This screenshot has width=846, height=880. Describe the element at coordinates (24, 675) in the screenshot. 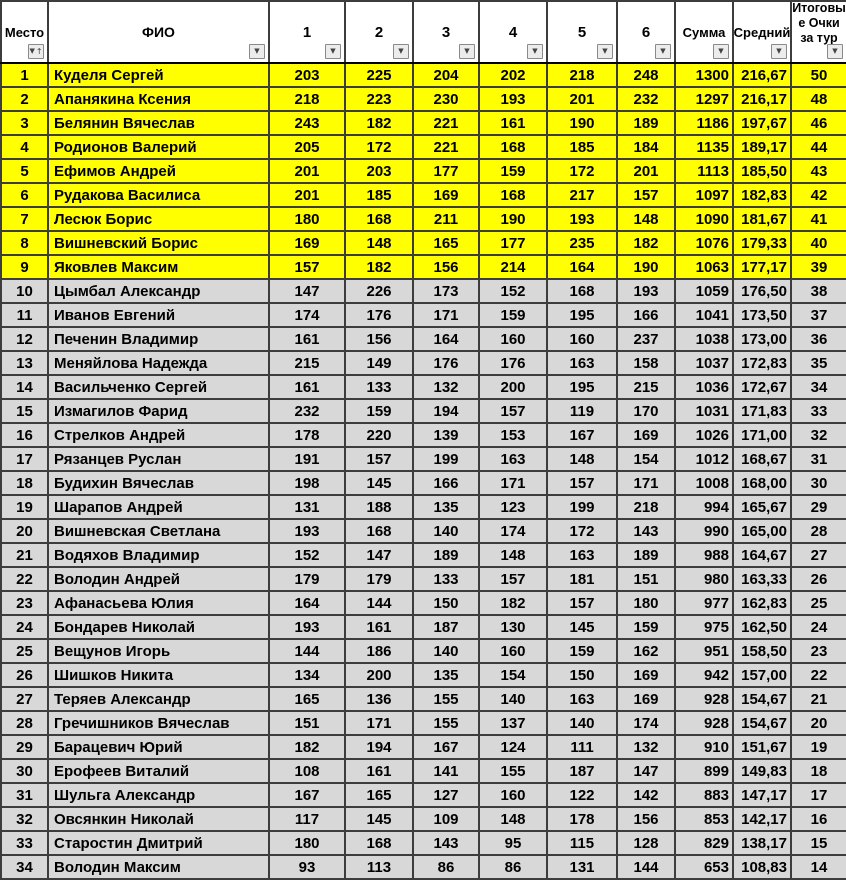

I see `place-cell: 26` at that location.